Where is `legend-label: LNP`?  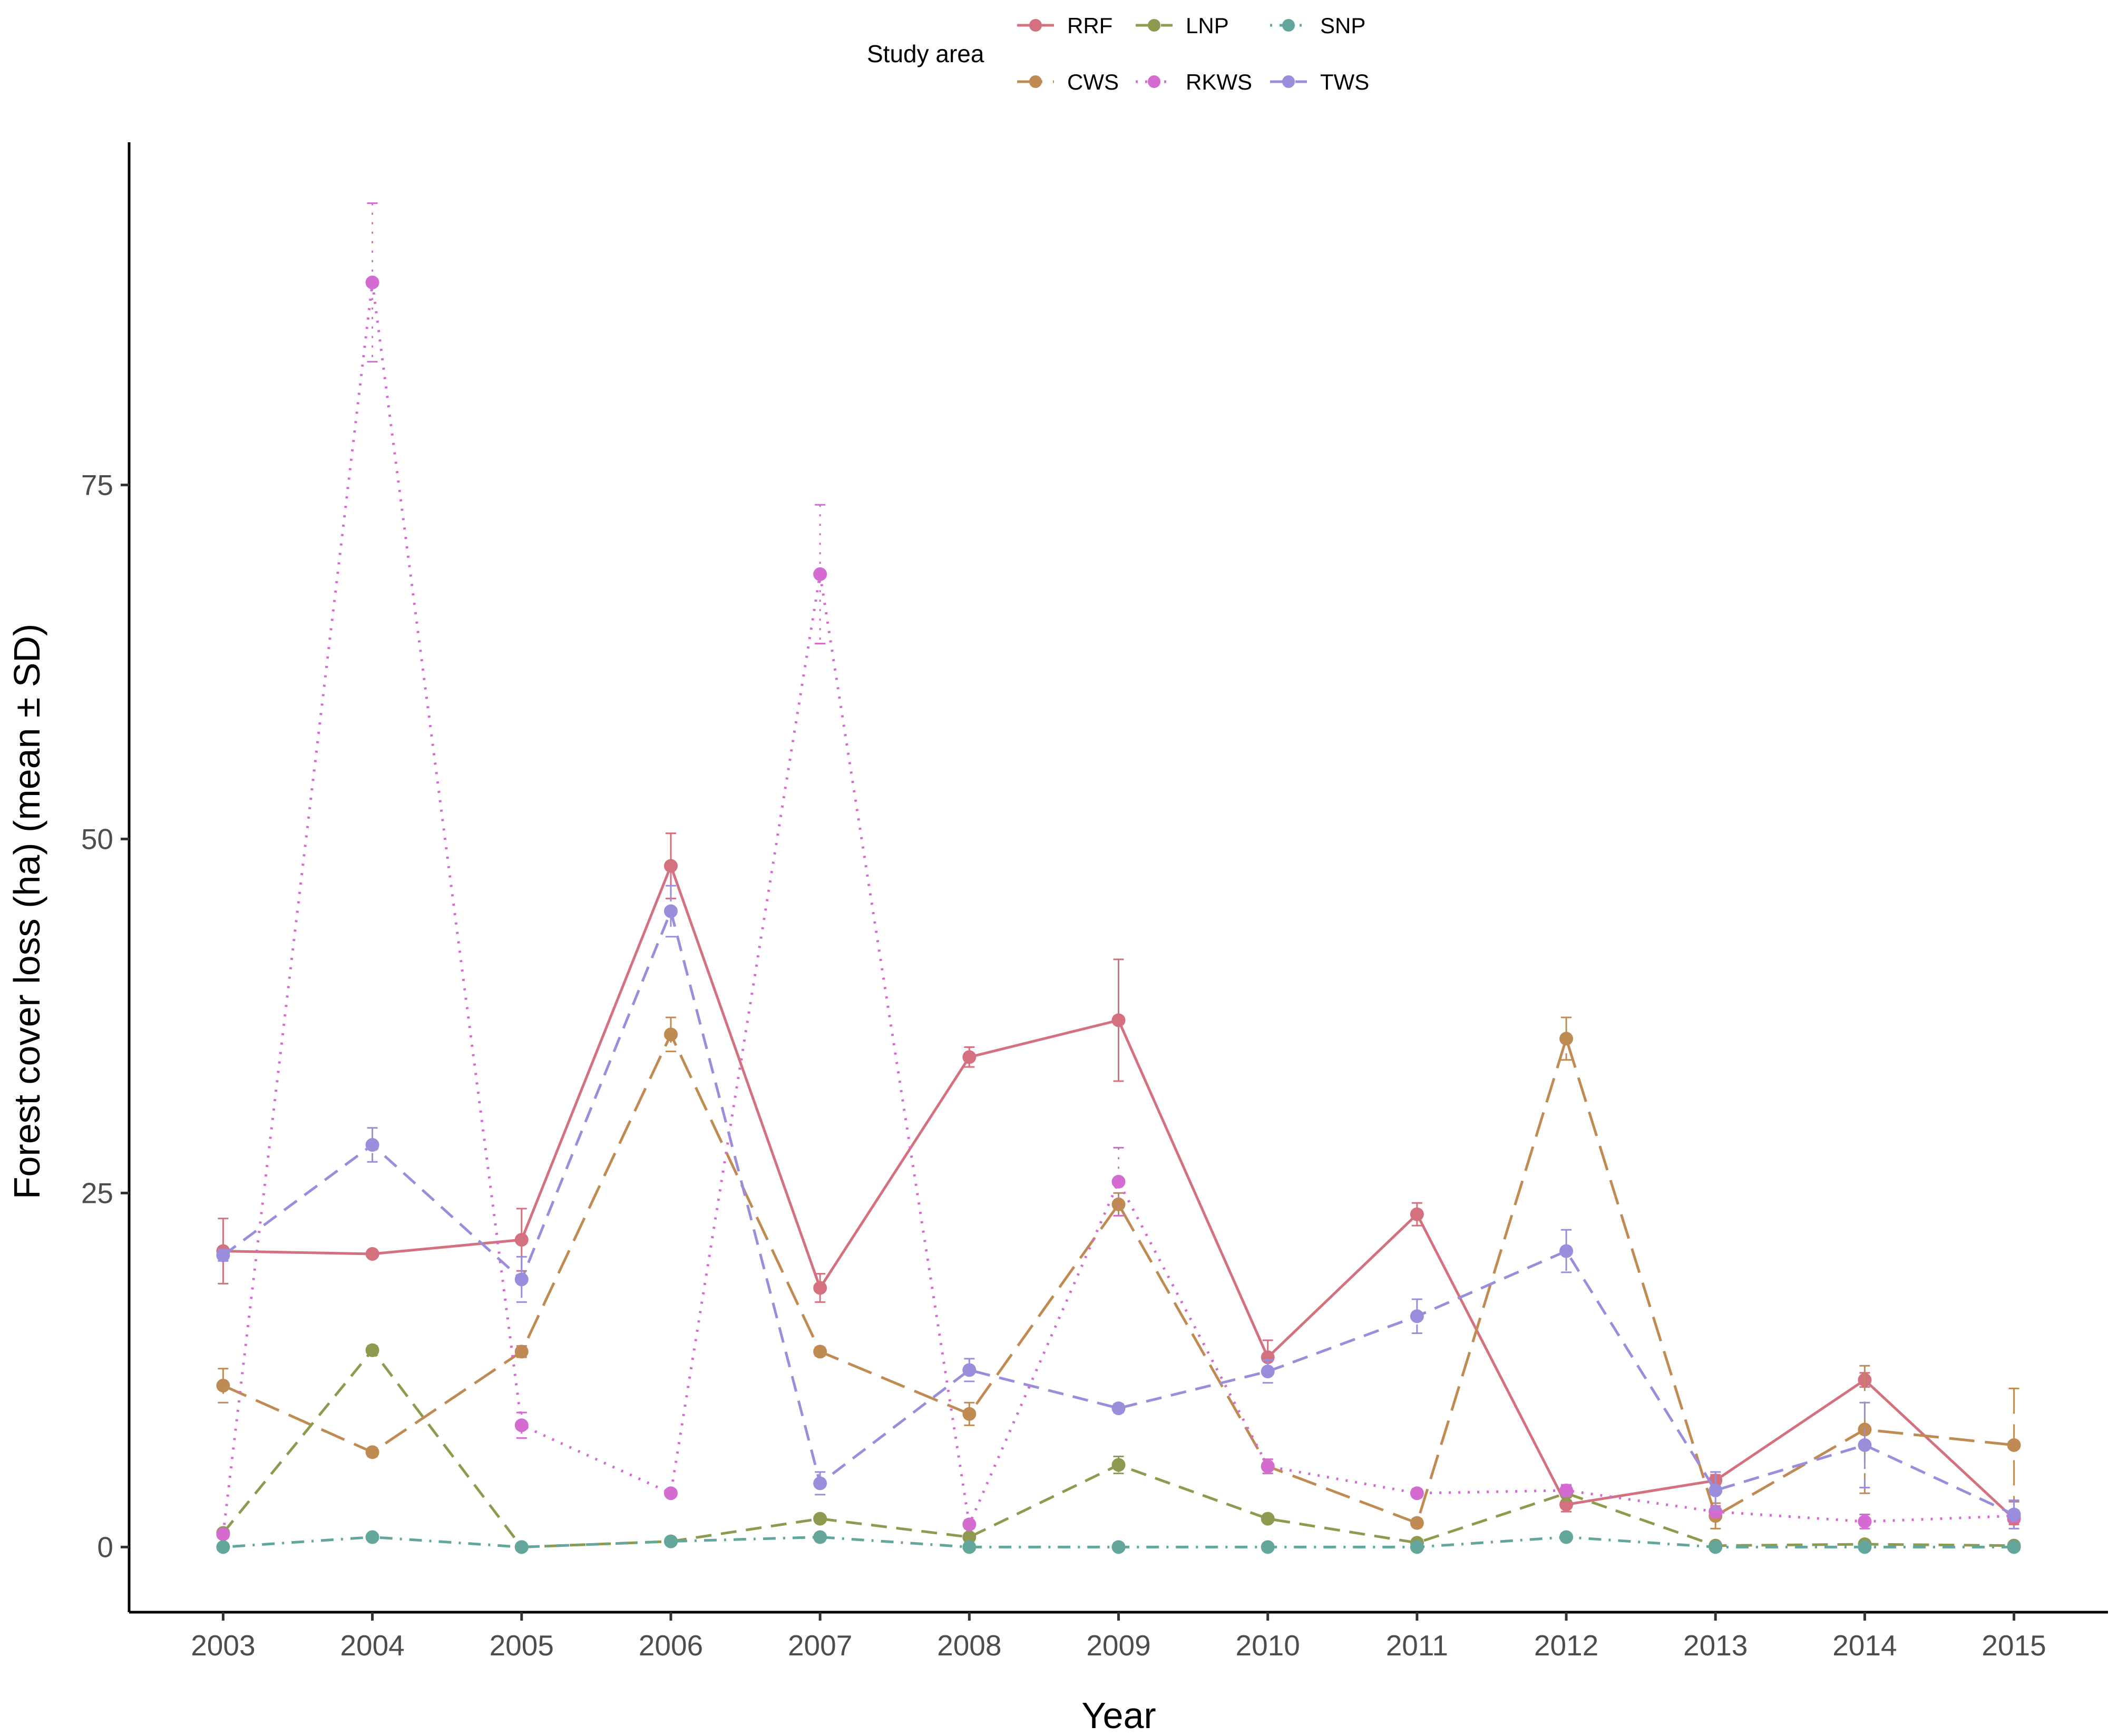 legend-label: LNP is located at coordinates (1208, 25).